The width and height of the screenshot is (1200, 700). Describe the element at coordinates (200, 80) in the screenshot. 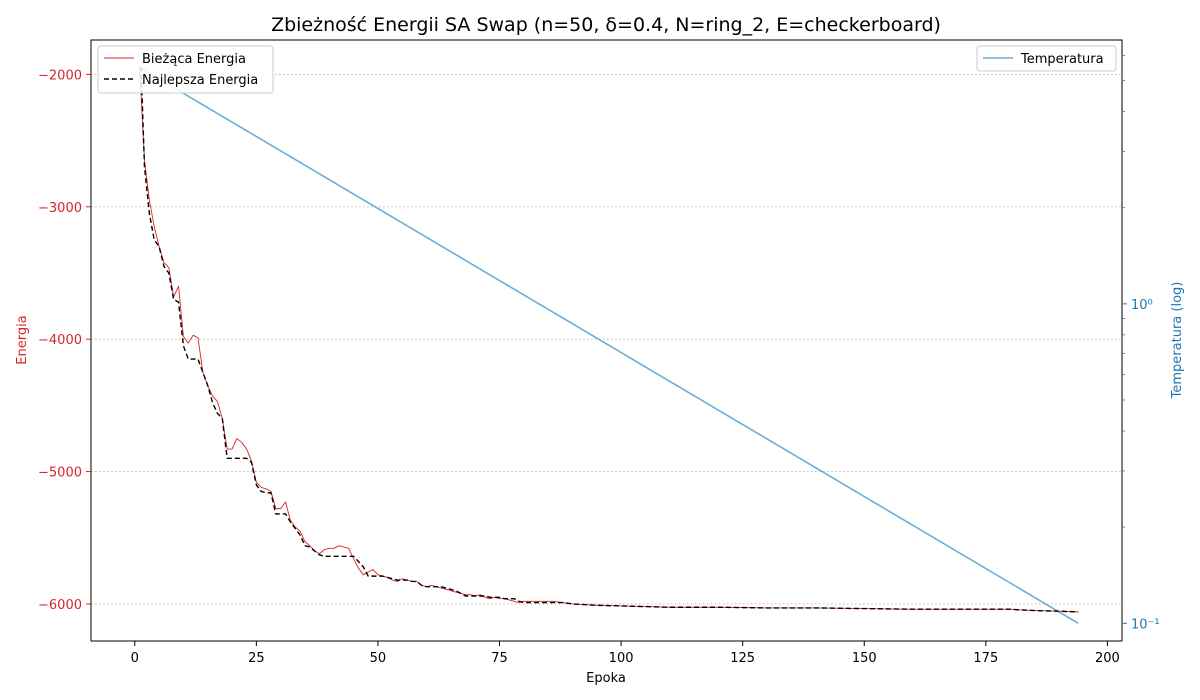

I see `legend-best-label: Najlepsza Energia` at that location.